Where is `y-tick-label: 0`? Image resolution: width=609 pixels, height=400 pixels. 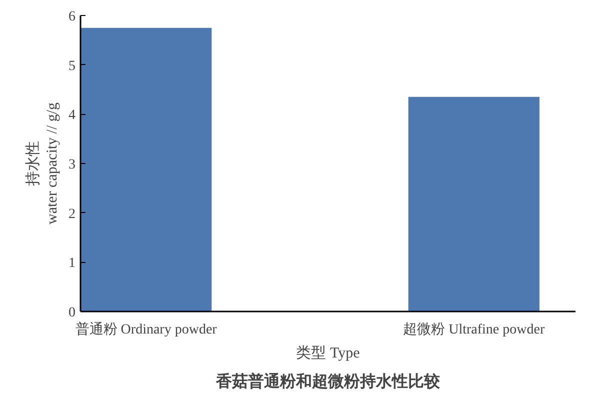 y-tick-label: 0 is located at coordinates (72, 313).